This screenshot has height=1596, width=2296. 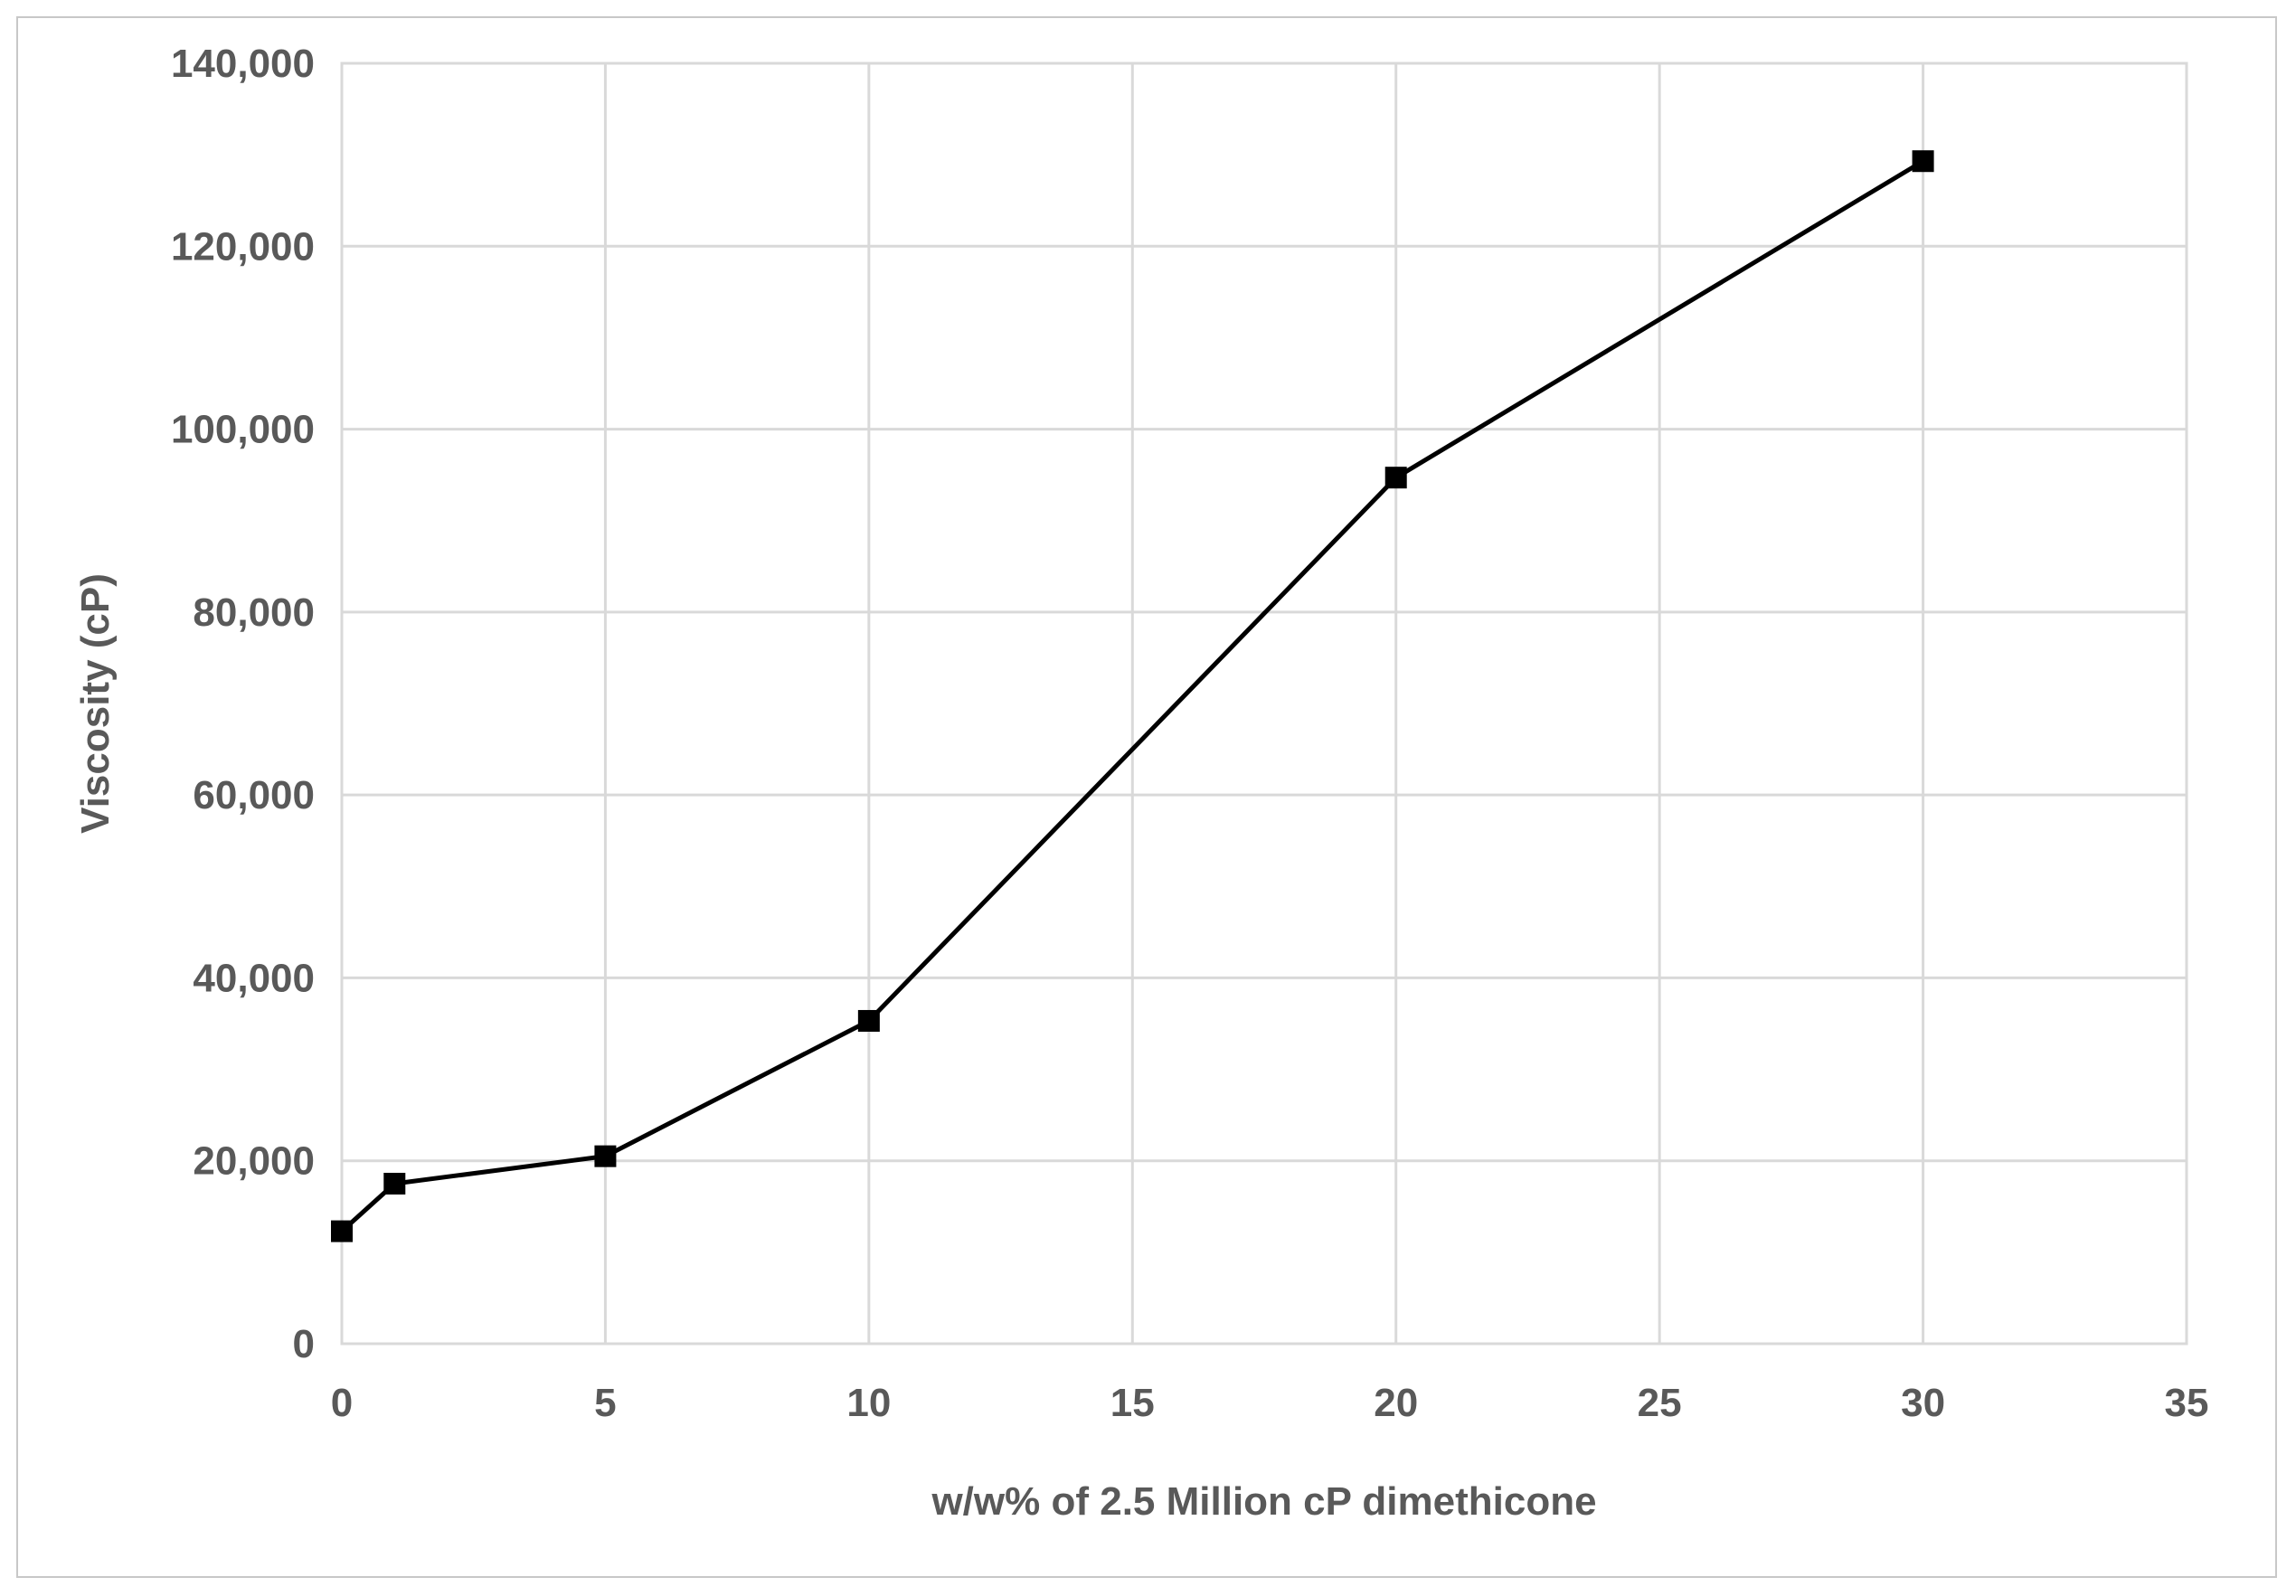 I want to click on x-tick-label: 30, so click(x=1923, y=1403).